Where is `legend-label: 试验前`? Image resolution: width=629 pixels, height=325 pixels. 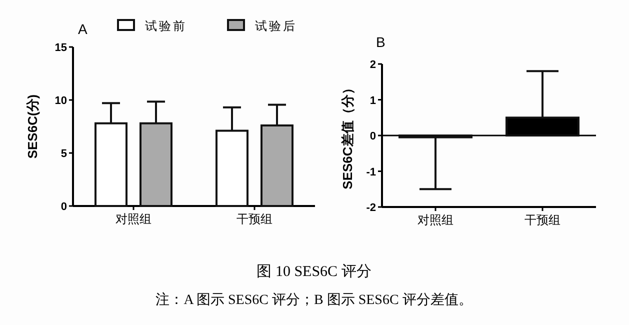 legend-label: 试验前 is located at coordinates (166, 26).